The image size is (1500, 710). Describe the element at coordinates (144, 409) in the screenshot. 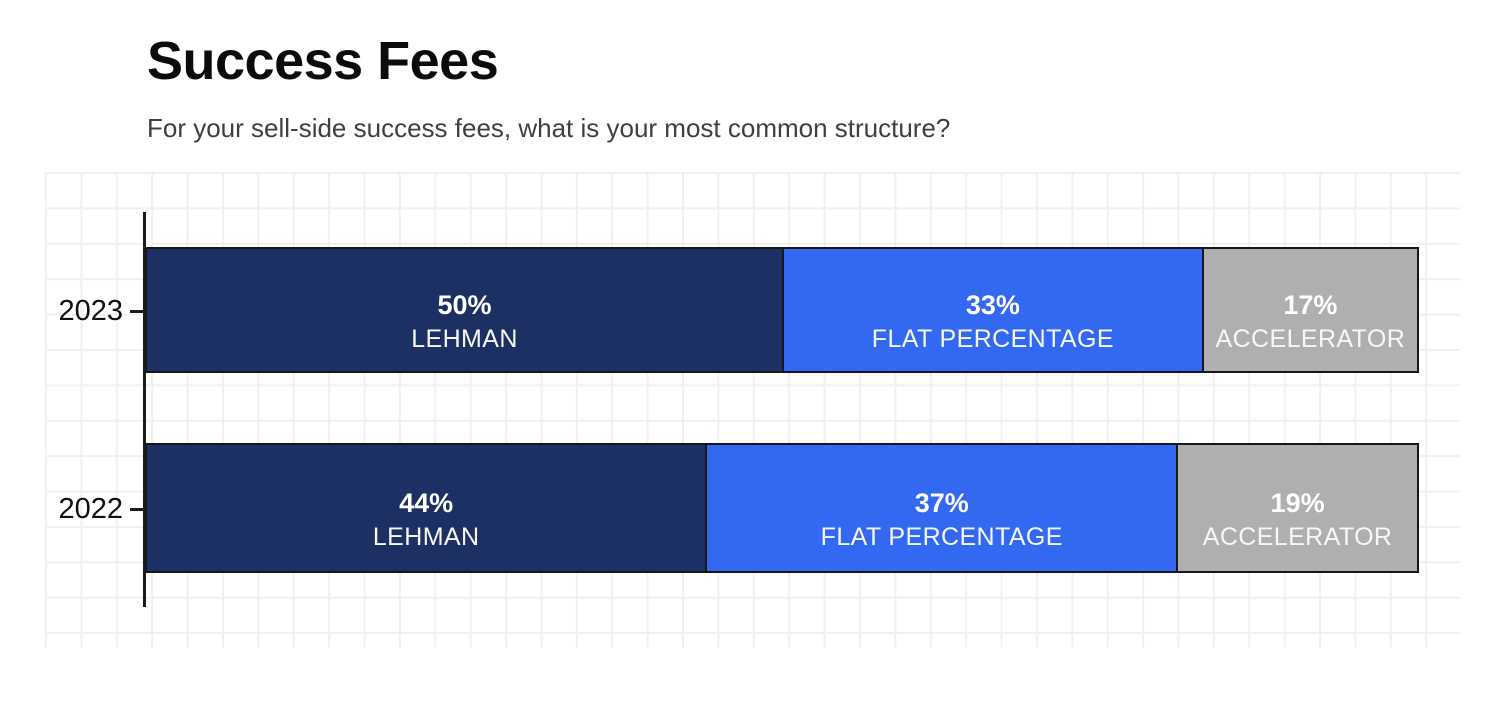

I see `y-axis-line` at that location.